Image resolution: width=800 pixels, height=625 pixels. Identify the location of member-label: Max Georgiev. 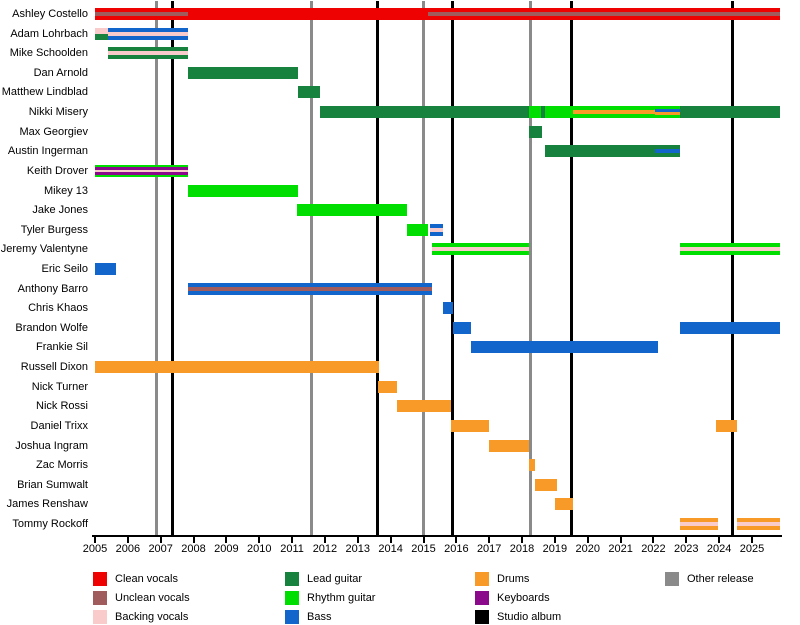
(53, 131).